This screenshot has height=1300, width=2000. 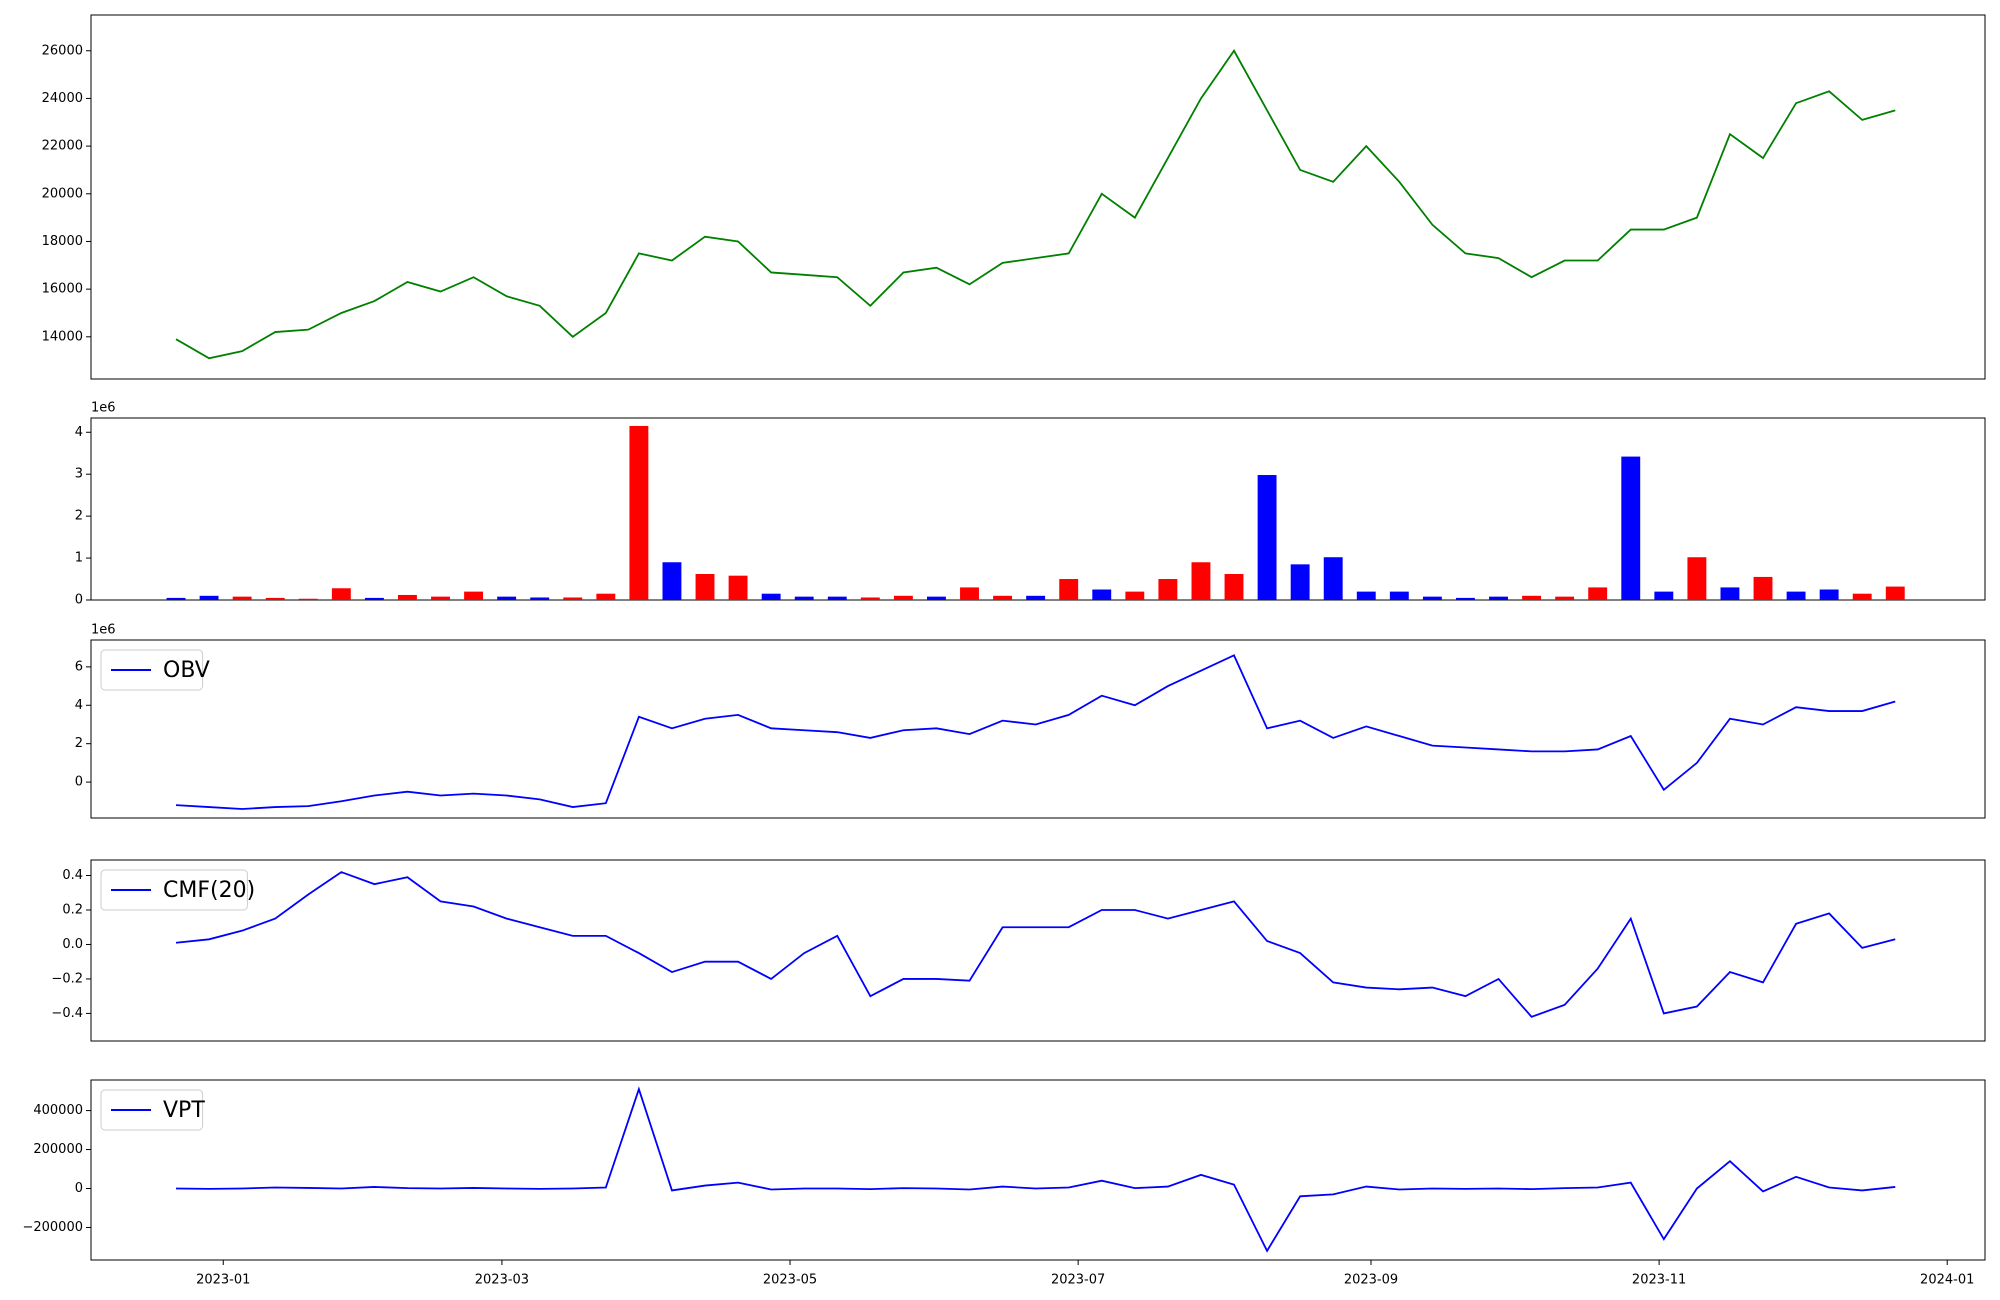 I want to click on y-tick-label: −0.2, so click(x=67, y=978).